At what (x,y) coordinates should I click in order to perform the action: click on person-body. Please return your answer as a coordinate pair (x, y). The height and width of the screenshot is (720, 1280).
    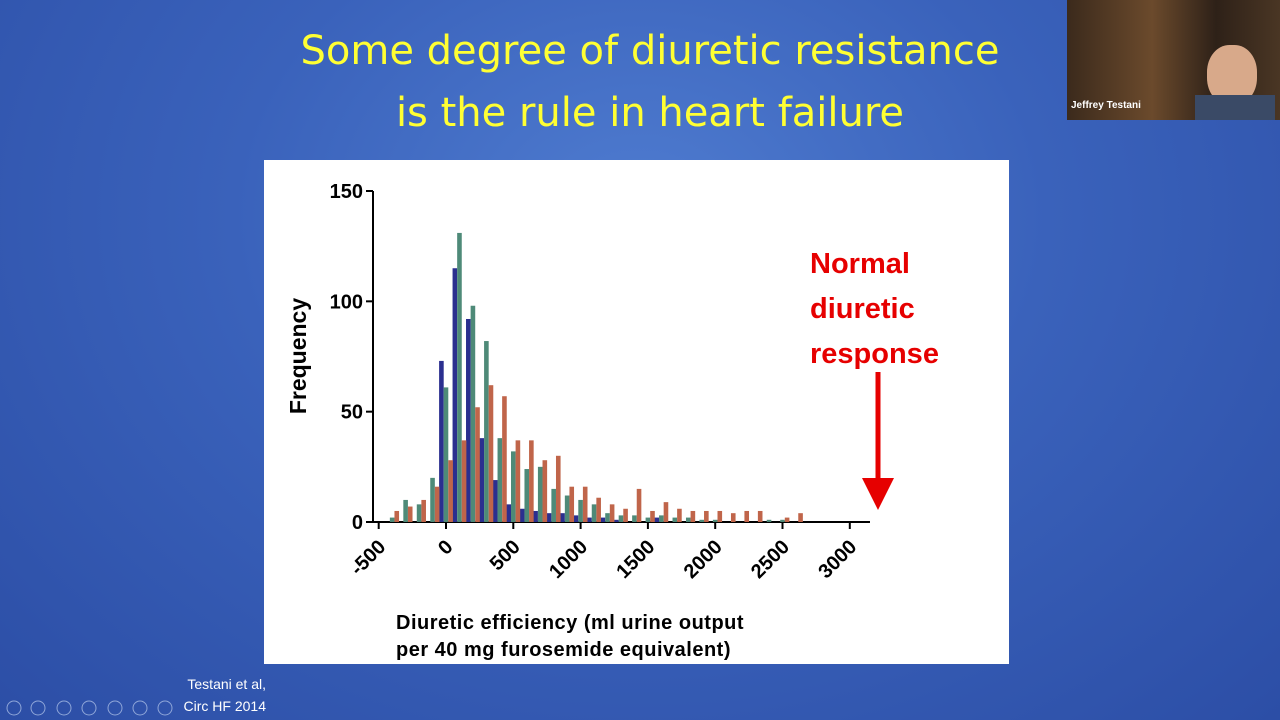
    Looking at the image, I should click on (1235, 107).